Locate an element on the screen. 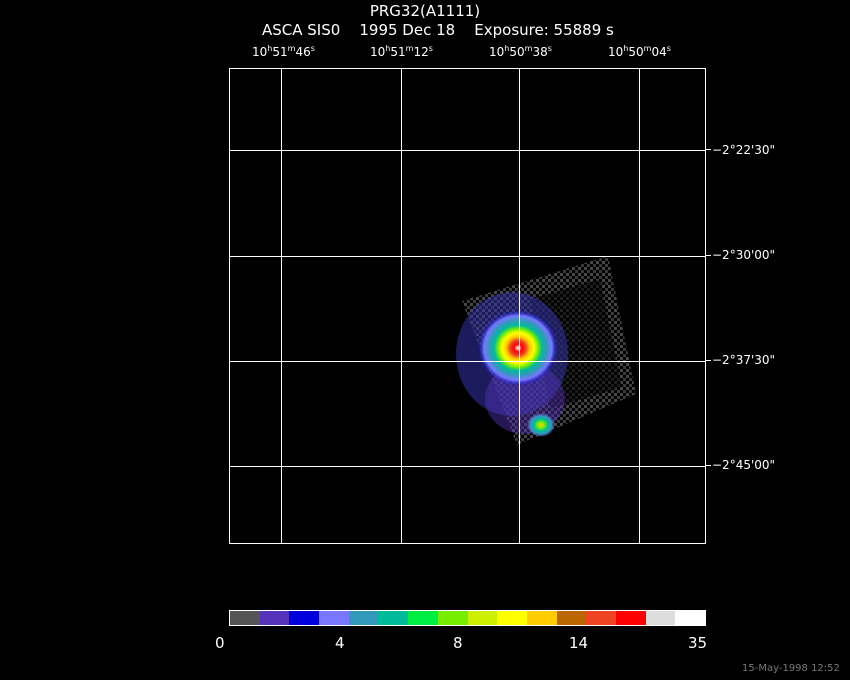  image-subtitle: ASCA SIS0 1995 Dec 18 Exposure: 55889 s is located at coordinates (438, 30).